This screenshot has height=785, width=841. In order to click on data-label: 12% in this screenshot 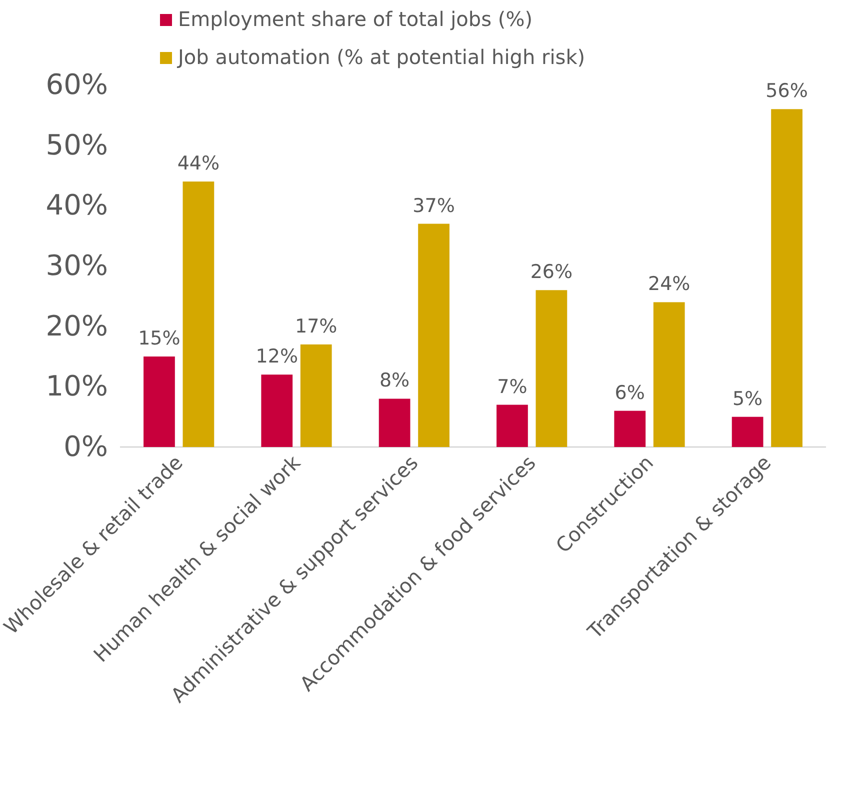, I will do `click(277, 357)`.